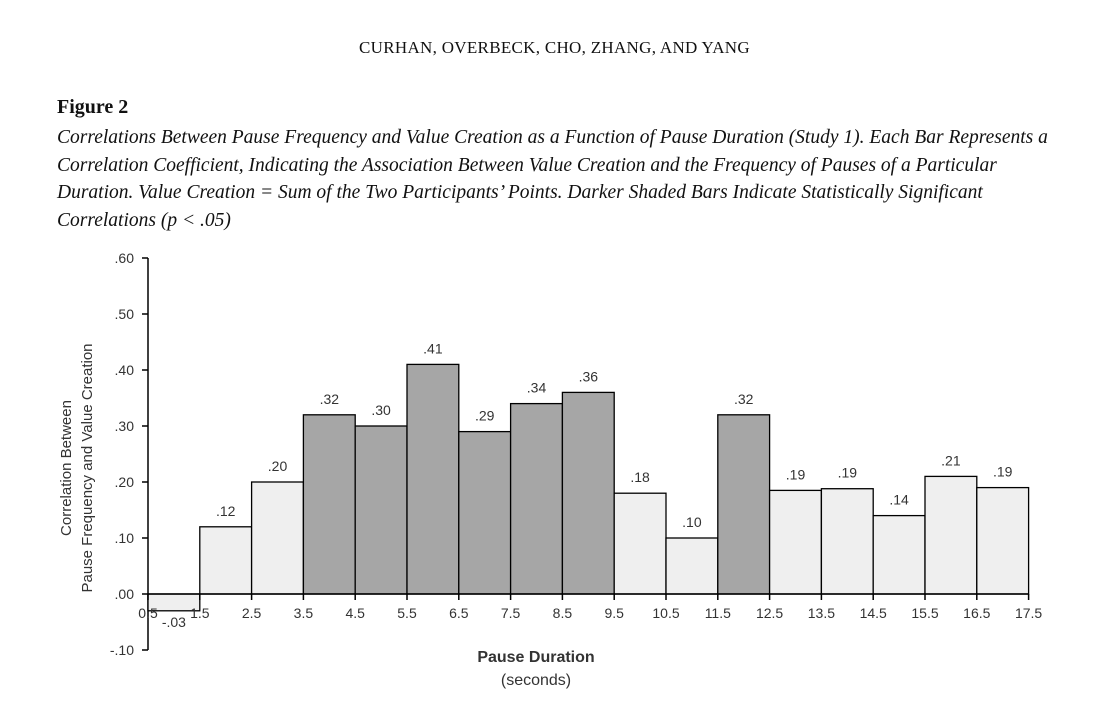 This screenshot has height=707, width=1109. What do you see at coordinates (407, 613) in the screenshot?
I see `x-tick-label-5: 5.5` at bounding box center [407, 613].